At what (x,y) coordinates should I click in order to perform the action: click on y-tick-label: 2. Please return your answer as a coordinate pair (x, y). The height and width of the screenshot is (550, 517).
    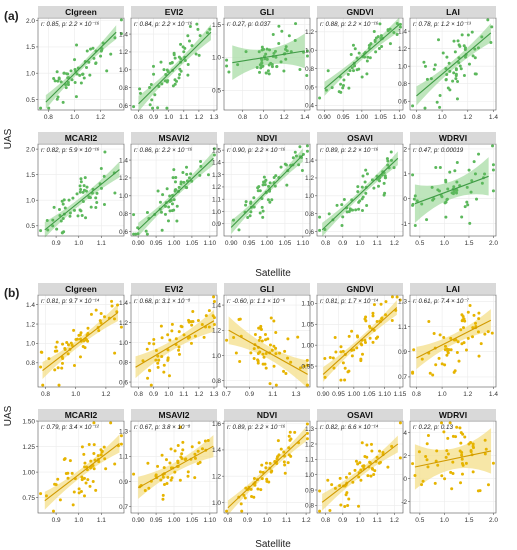
    Looking at the image, I should click on (405, 149).